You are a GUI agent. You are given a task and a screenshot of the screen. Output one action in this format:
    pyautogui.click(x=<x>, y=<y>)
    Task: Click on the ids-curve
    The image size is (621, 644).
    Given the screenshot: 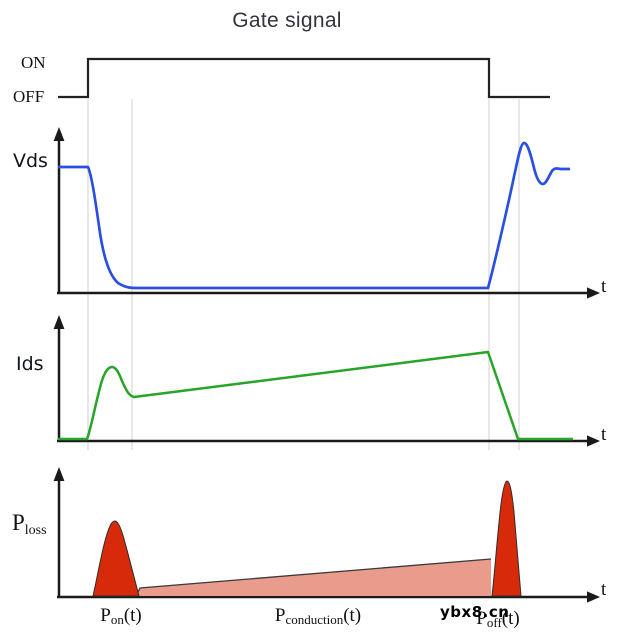 What is the action you would take?
    pyautogui.click(x=315, y=395)
    